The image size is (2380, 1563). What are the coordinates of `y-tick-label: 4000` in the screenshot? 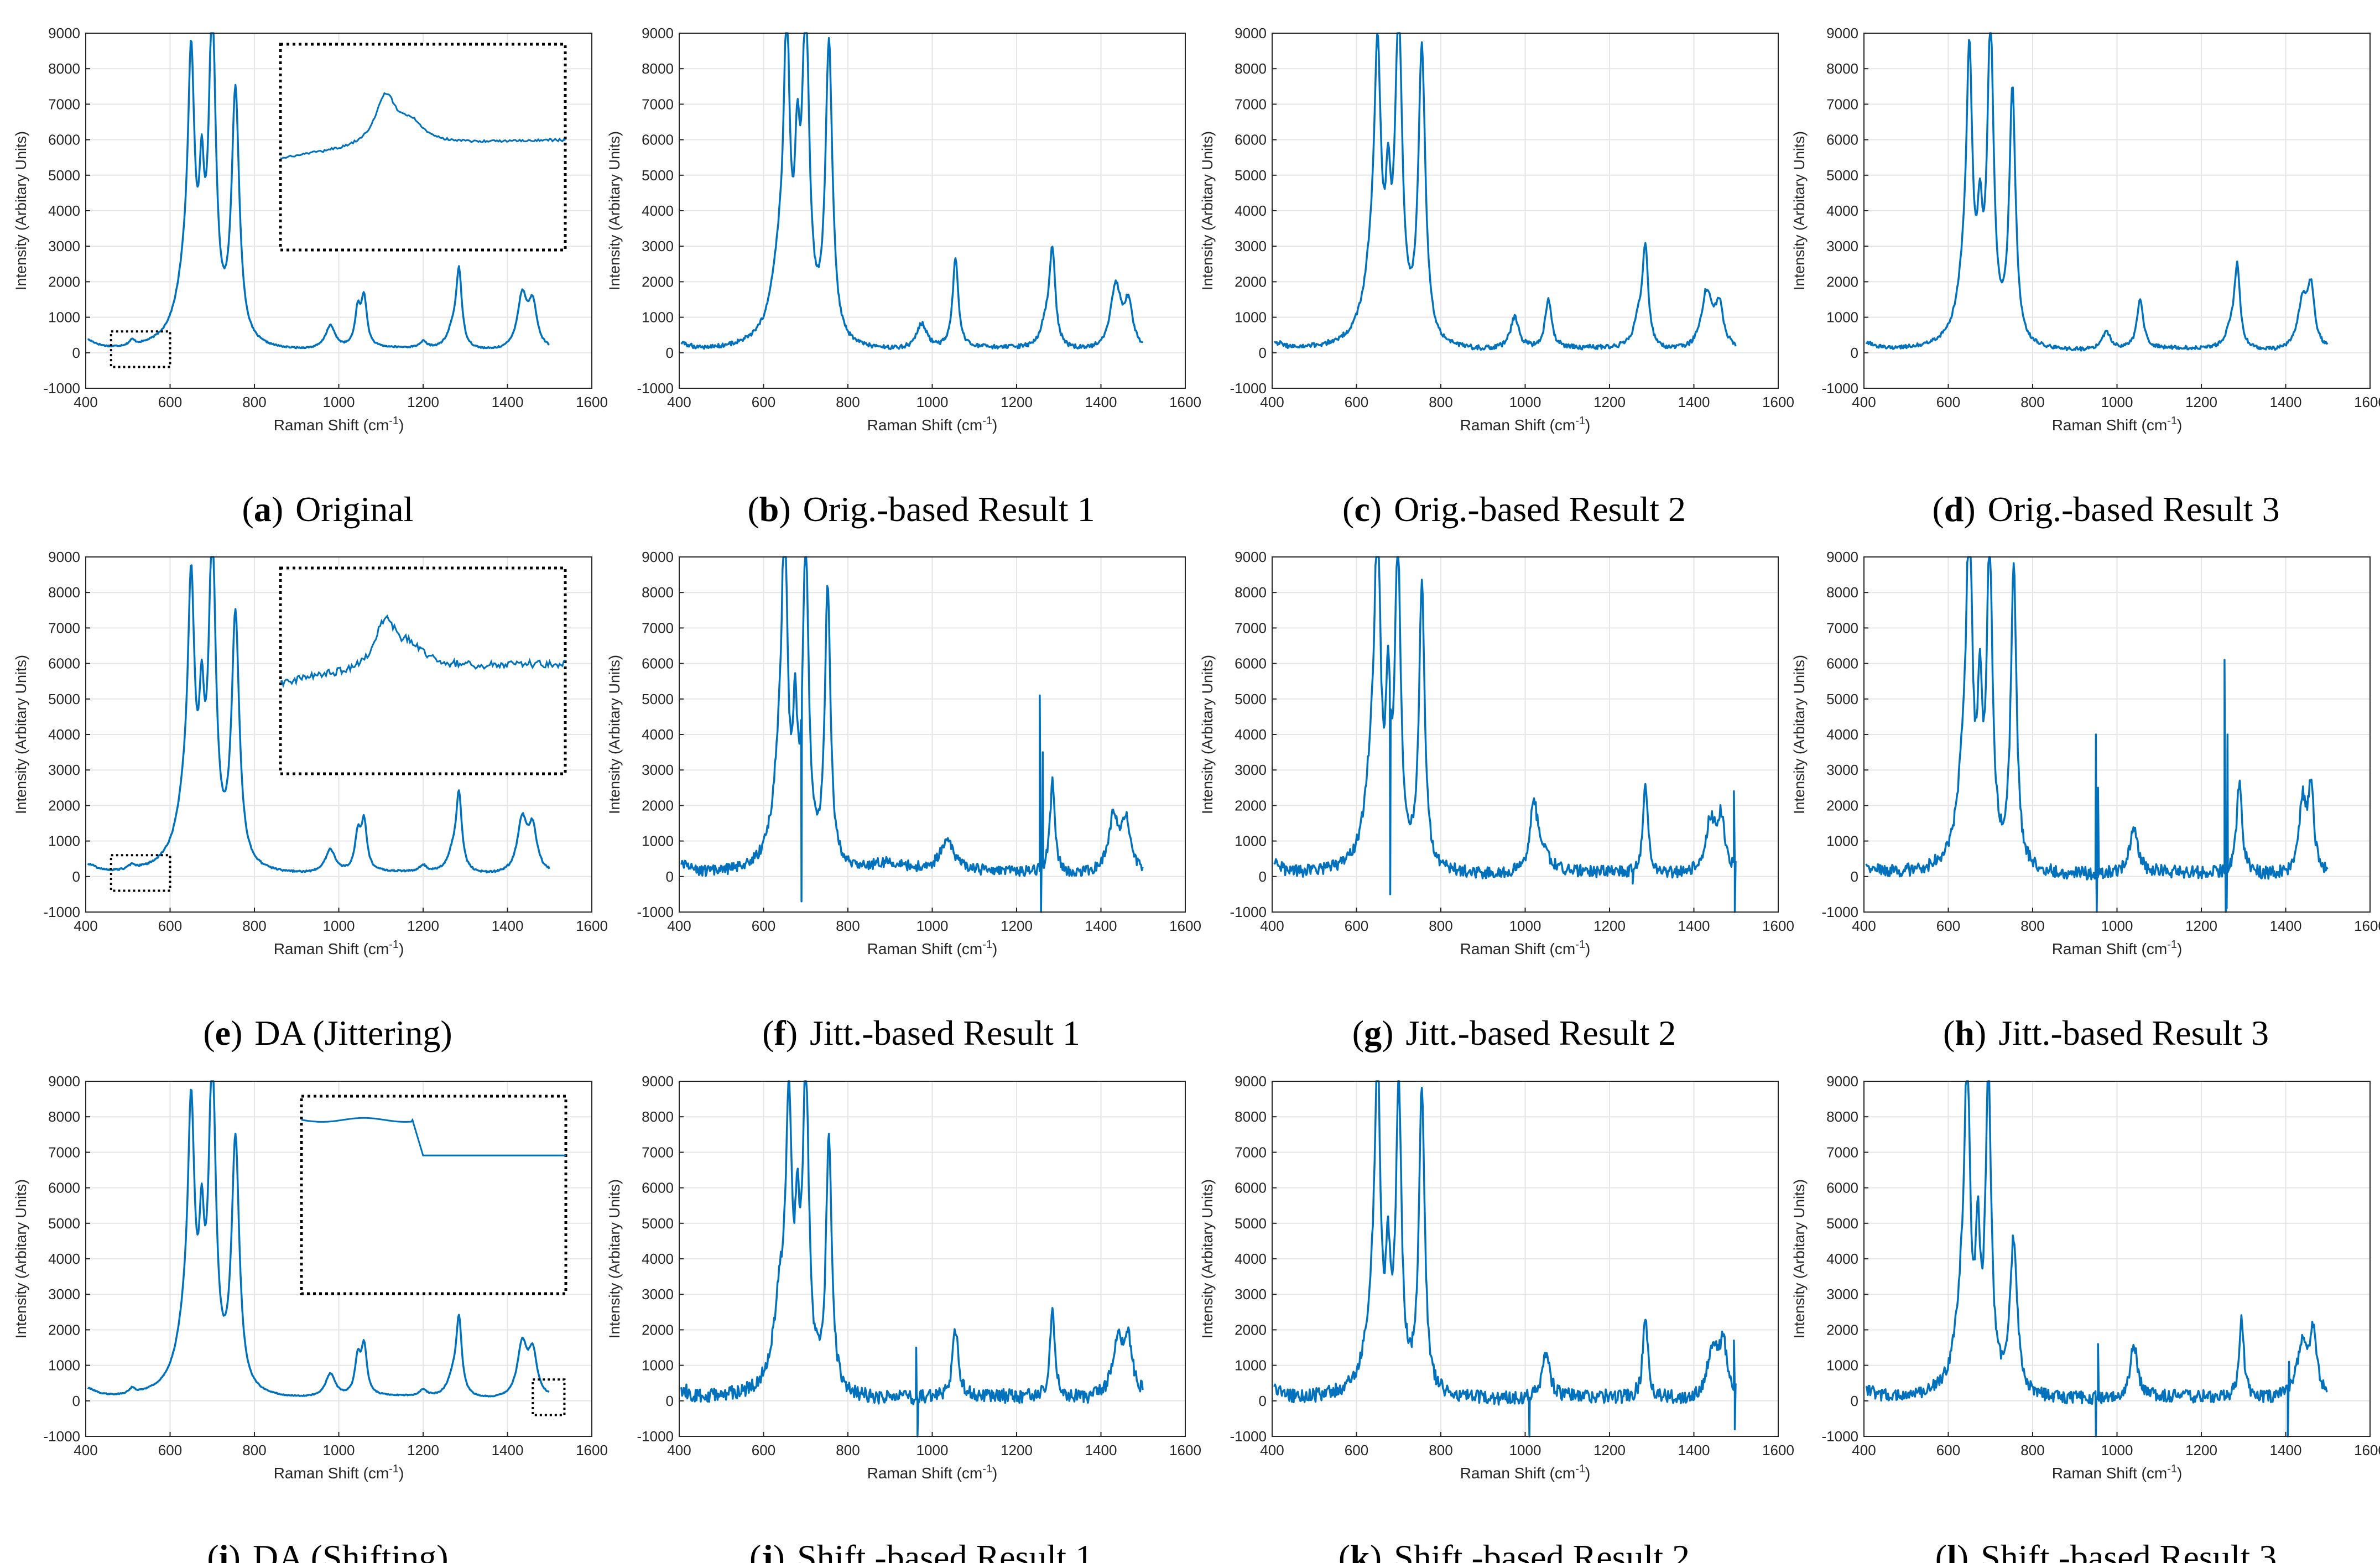 It's located at (64, 1259).